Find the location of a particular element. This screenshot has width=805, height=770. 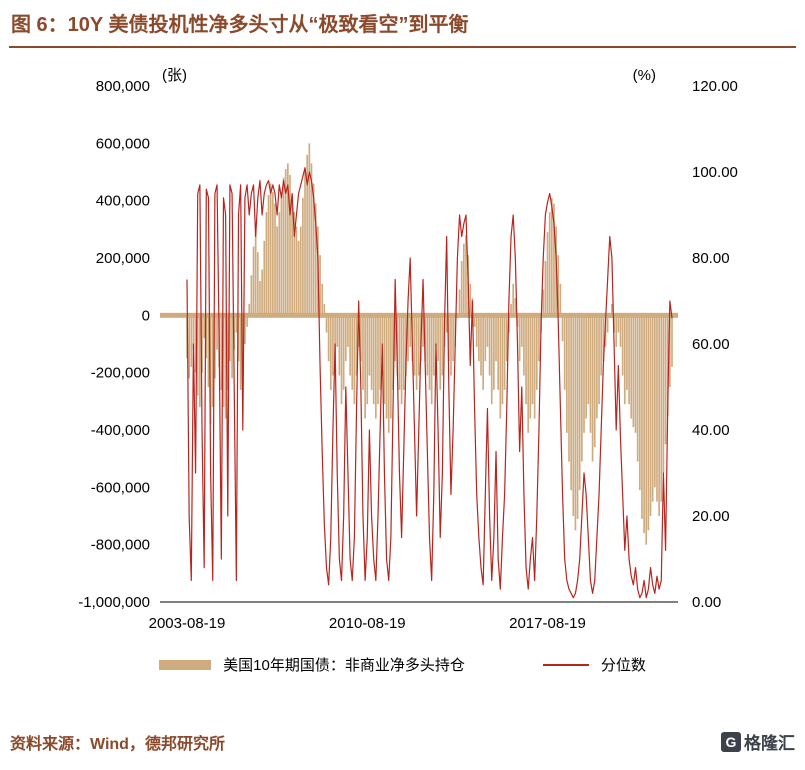

right-axis-tick-label: 100.00 is located at coordinates (715, 172).